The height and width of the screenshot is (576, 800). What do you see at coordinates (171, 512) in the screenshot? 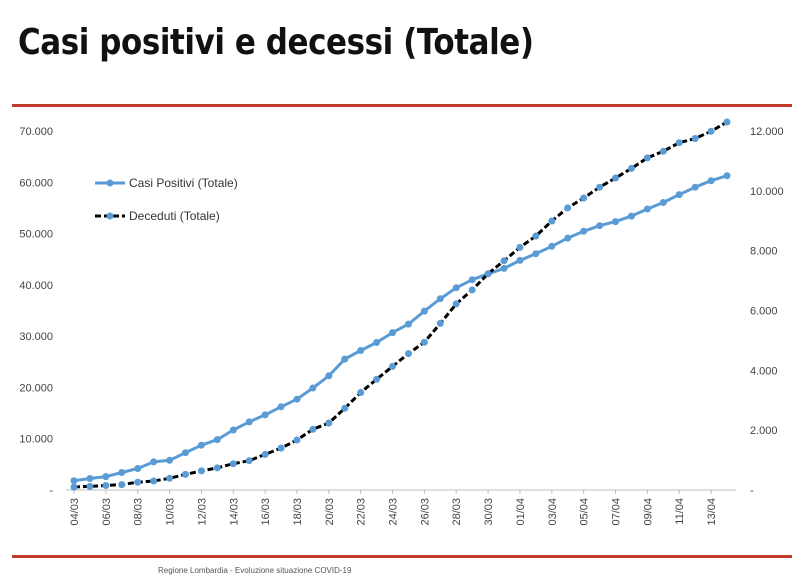
I see `x-axis-tick-label: 10/03` at bounding box center [171, 512].